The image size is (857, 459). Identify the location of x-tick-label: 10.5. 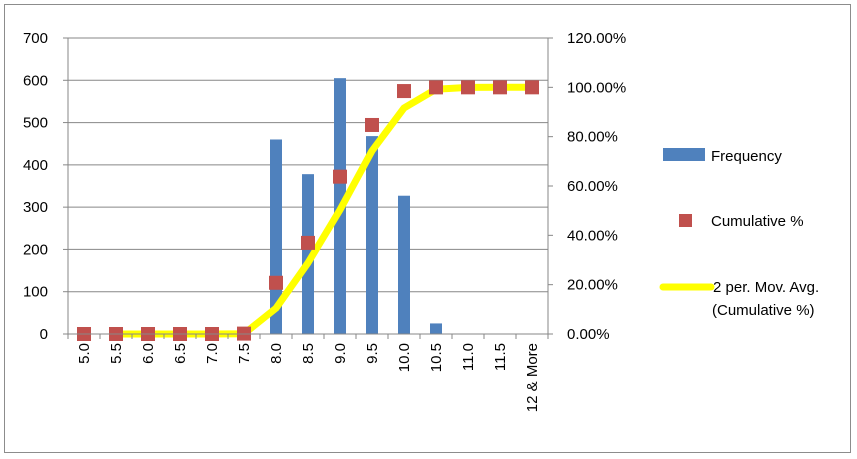
(436, 357).